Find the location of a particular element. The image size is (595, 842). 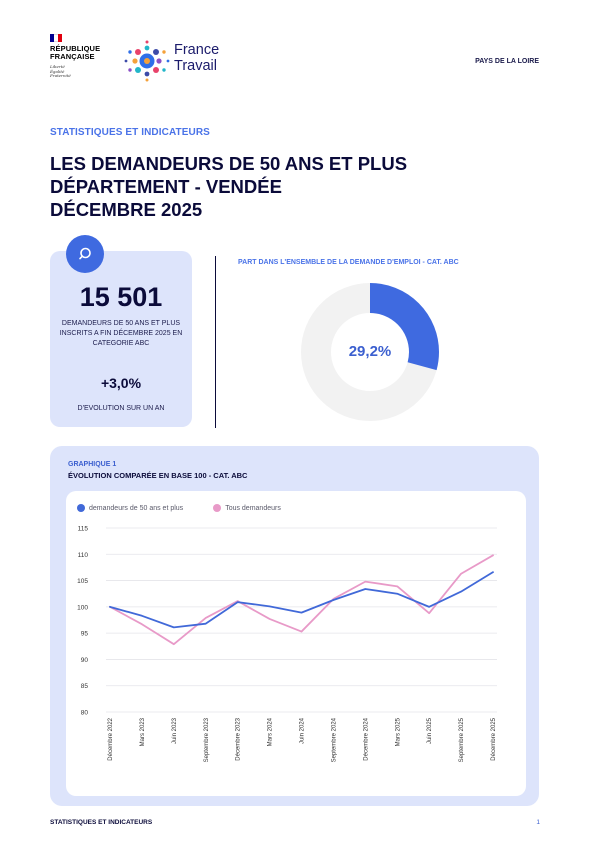

donut-value: 29,2% is located at coordinates (370, 351).